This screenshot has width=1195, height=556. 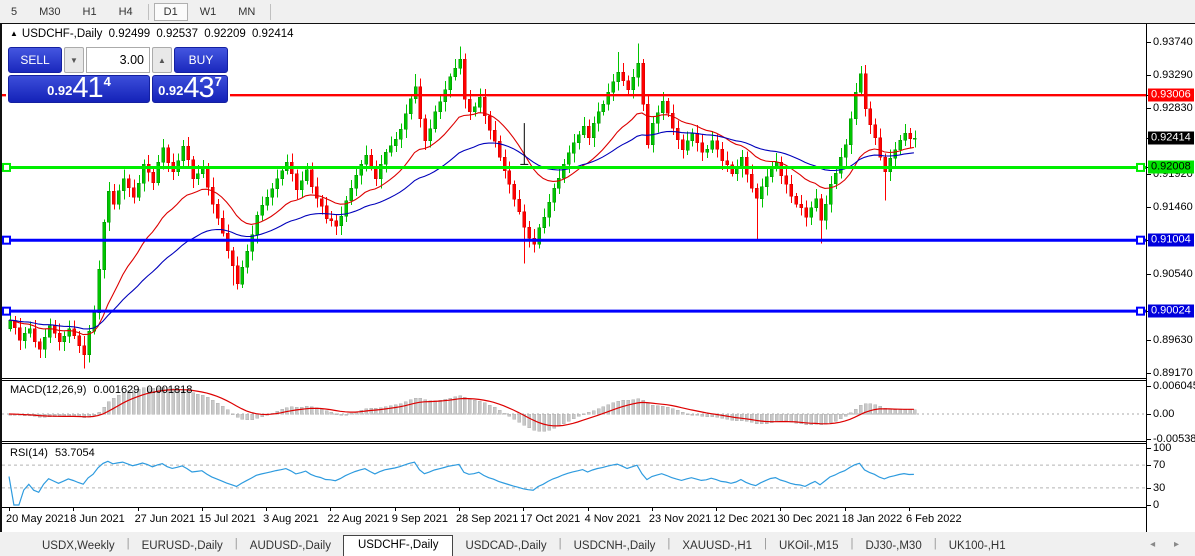 I want to click on rsi-value: 53.7054, so click(x=74, y=453).